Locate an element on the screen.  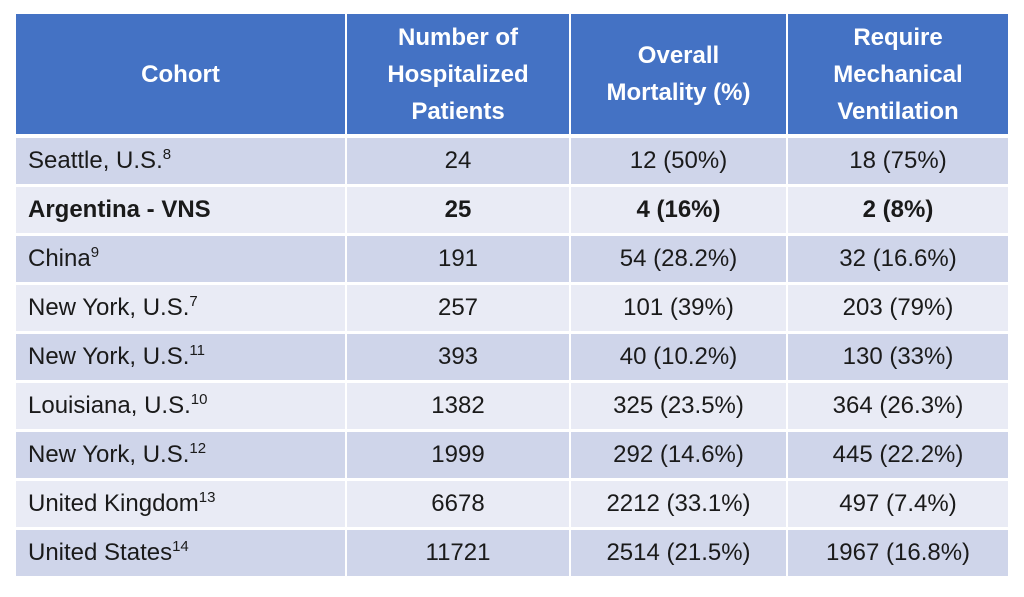
ventilation-cell: 497 (7.4%) is located at coordinates (897, 504).